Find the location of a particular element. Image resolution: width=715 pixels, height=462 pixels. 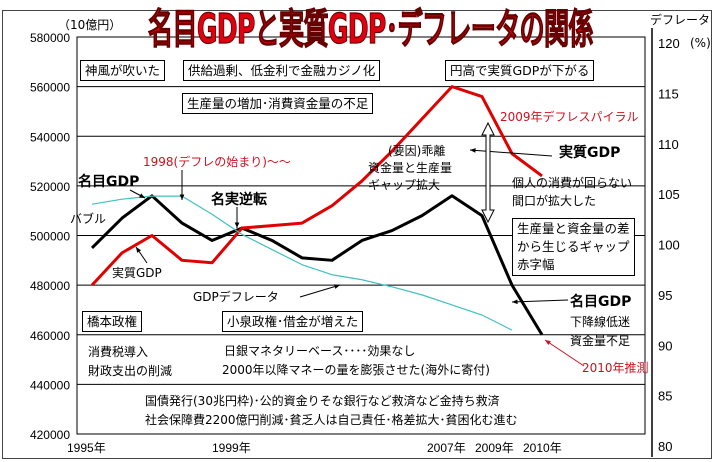

annotation-box: 橋本政権 is located at coordinates (112, 321).